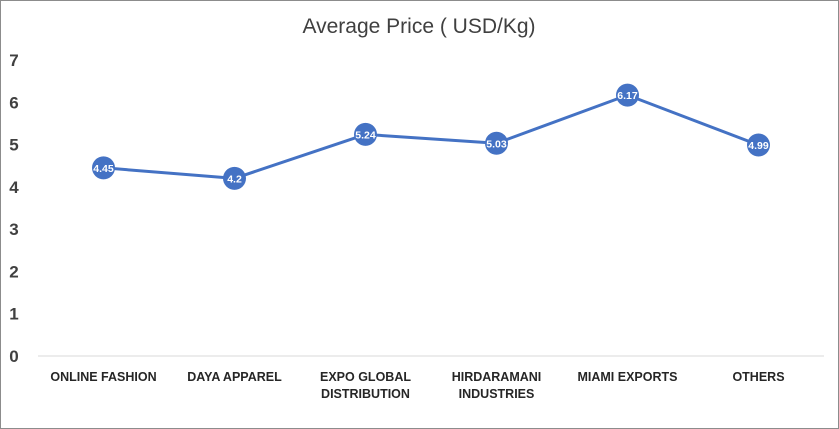 This screenshot has height=429, width=839. Describe the element at coordinates (418, 26) in the screenshot. I see `chart-title: Average Price ( USD/Kg)` at that location.